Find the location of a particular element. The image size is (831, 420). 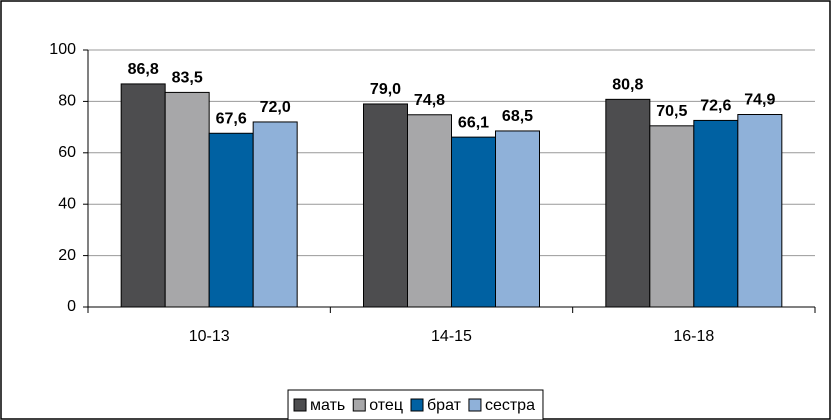

y-tick-label: 40 is located at coordinates (67, 203).